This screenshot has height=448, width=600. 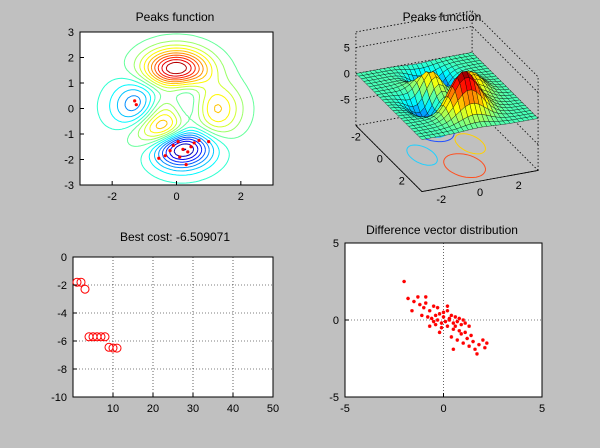 What do you see at coordinates (356, 138) in the screenshot?
I see `surface-ytick-label: -2` at bounding box center [356, 138].